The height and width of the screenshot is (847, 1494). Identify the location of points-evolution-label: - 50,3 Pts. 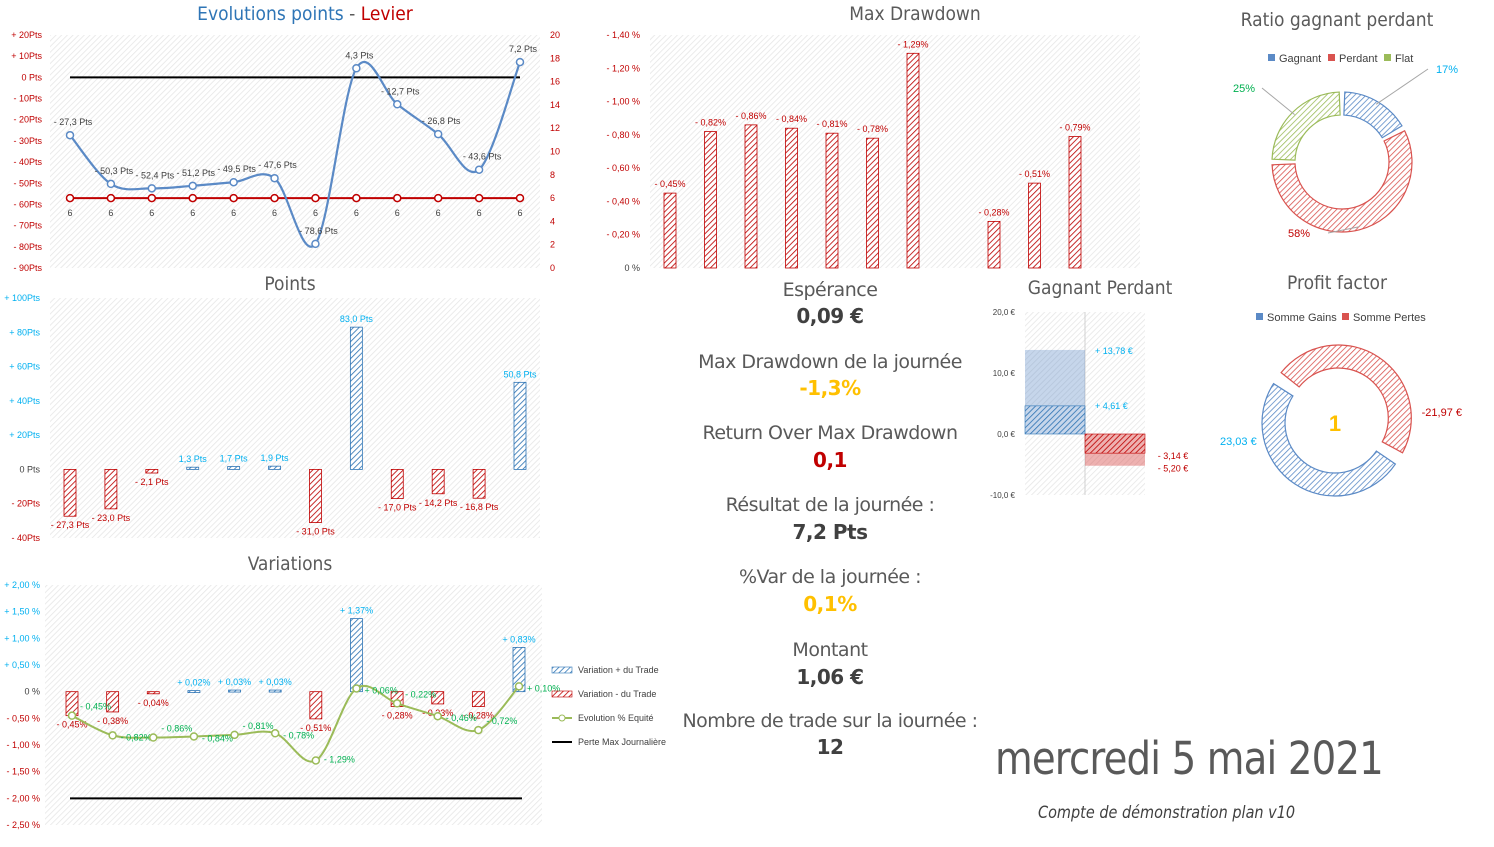
(114, 171).